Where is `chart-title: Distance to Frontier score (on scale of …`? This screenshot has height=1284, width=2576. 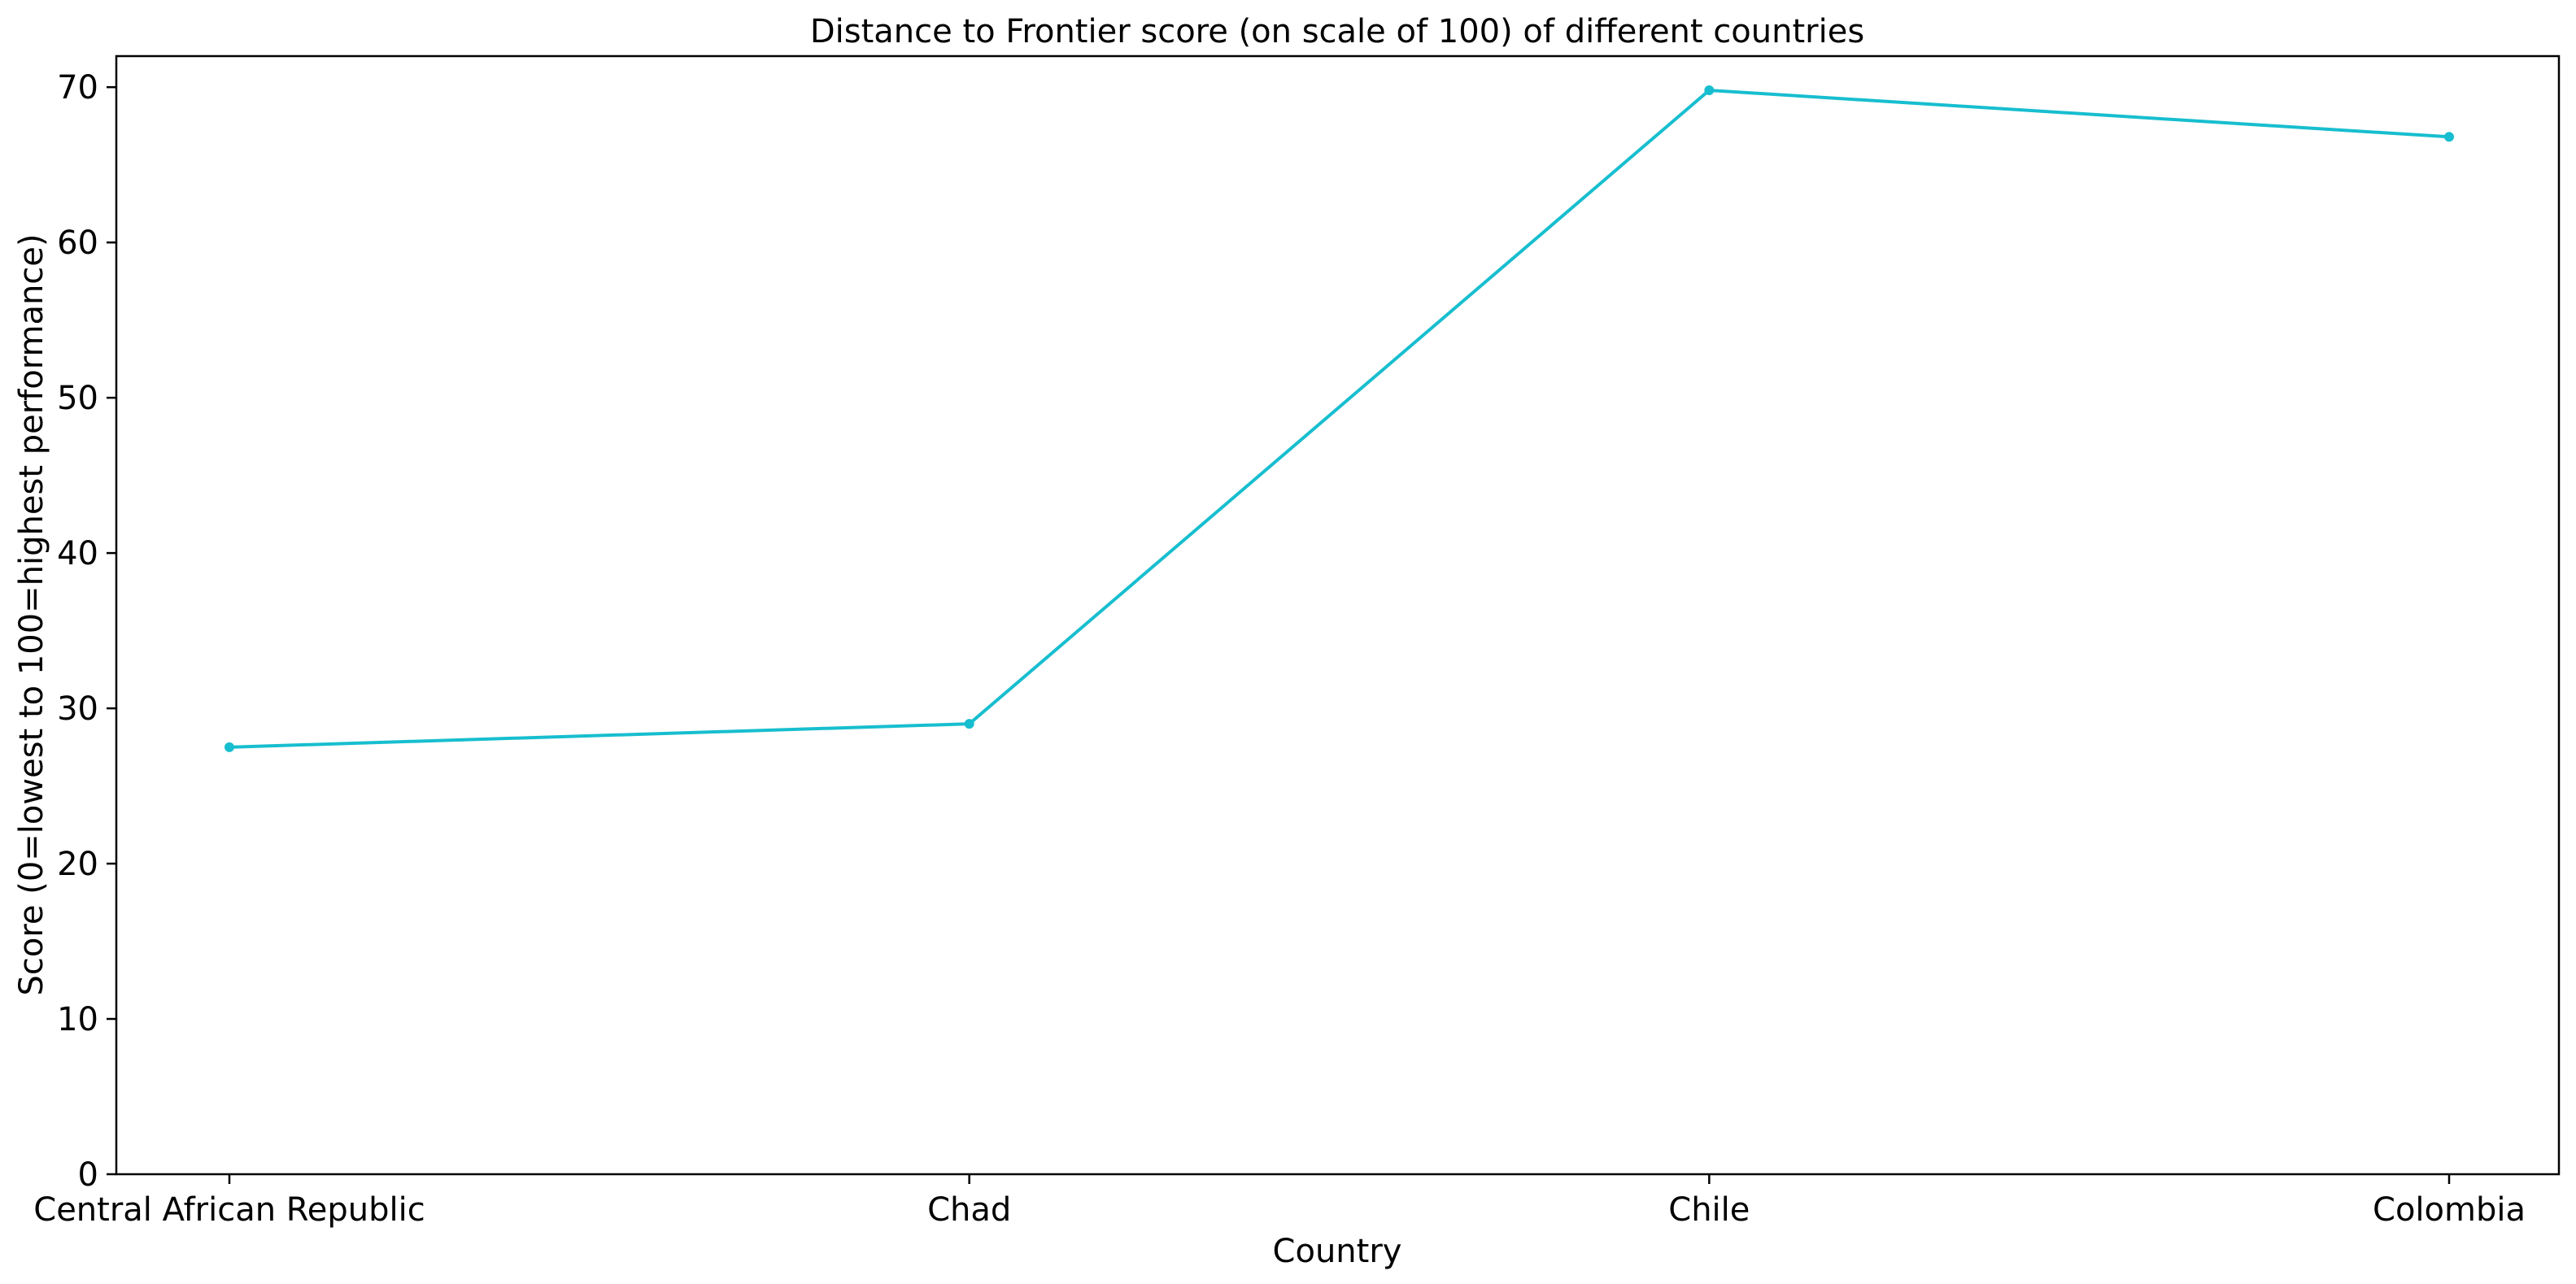 chart-title: Distance to Frontier score (on scale of … is located at coordinates (1337, 32).